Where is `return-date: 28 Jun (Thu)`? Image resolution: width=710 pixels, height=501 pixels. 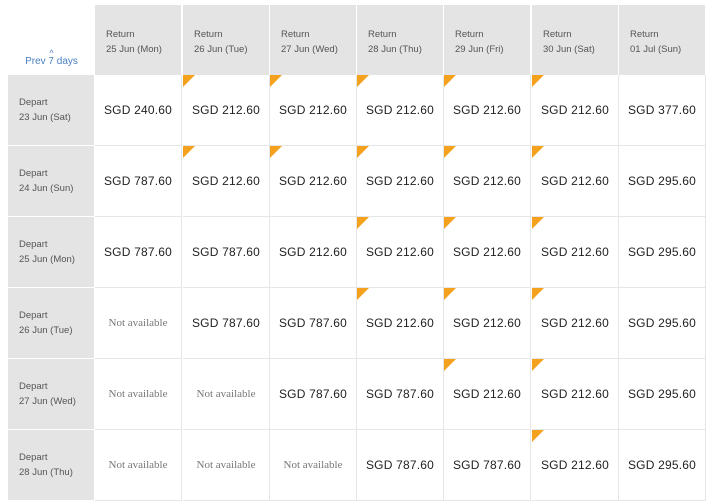
return-date: 28 Jun (Thu) is located at coordinates (395, 49).